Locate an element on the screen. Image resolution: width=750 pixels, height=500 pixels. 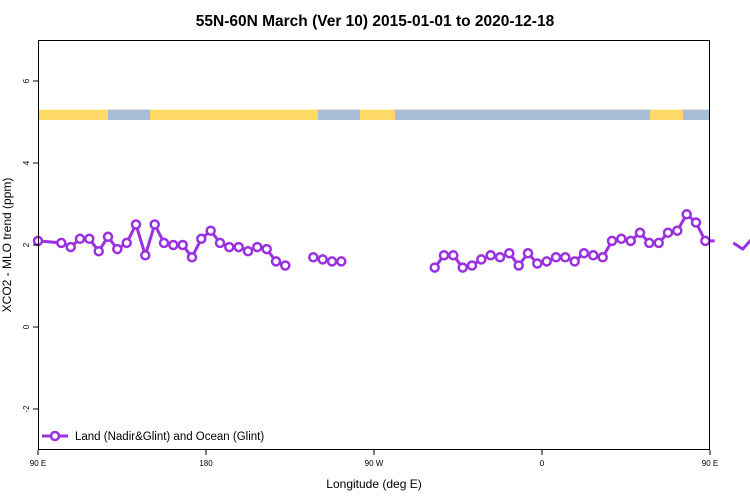
y-tick-label: 6 is located at coordinates (26, 80).